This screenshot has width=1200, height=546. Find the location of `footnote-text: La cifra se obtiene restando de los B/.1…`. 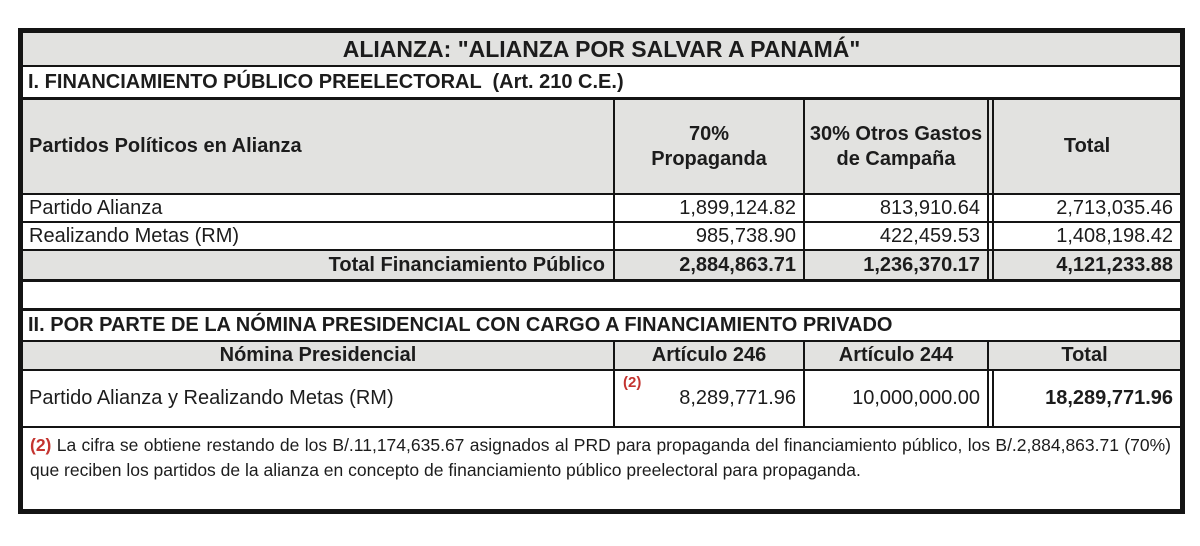

footnote-text: La cifra se obtiene restando de los B/.1… is located at coordinates (600, 457).